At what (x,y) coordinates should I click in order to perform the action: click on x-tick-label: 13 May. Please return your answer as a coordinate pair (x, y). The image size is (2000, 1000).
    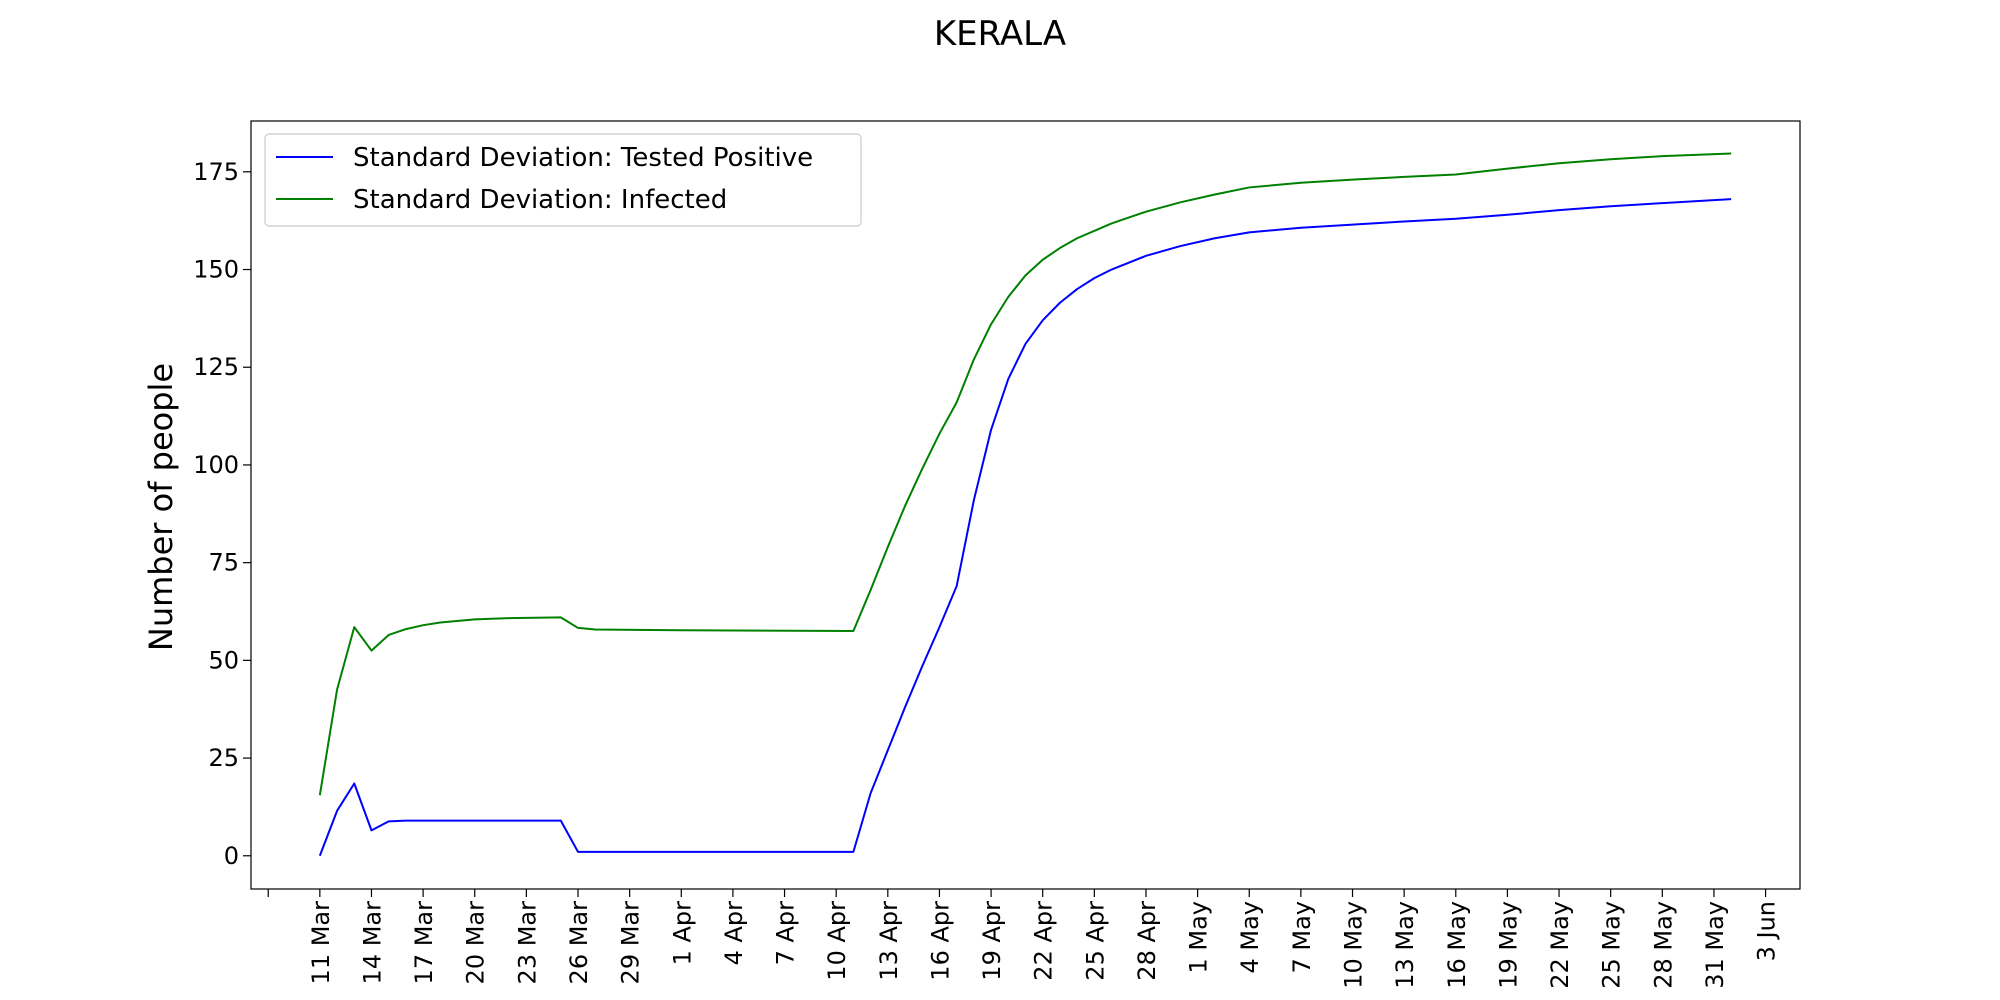
    Looking at the image, I should click on (1405, 945).